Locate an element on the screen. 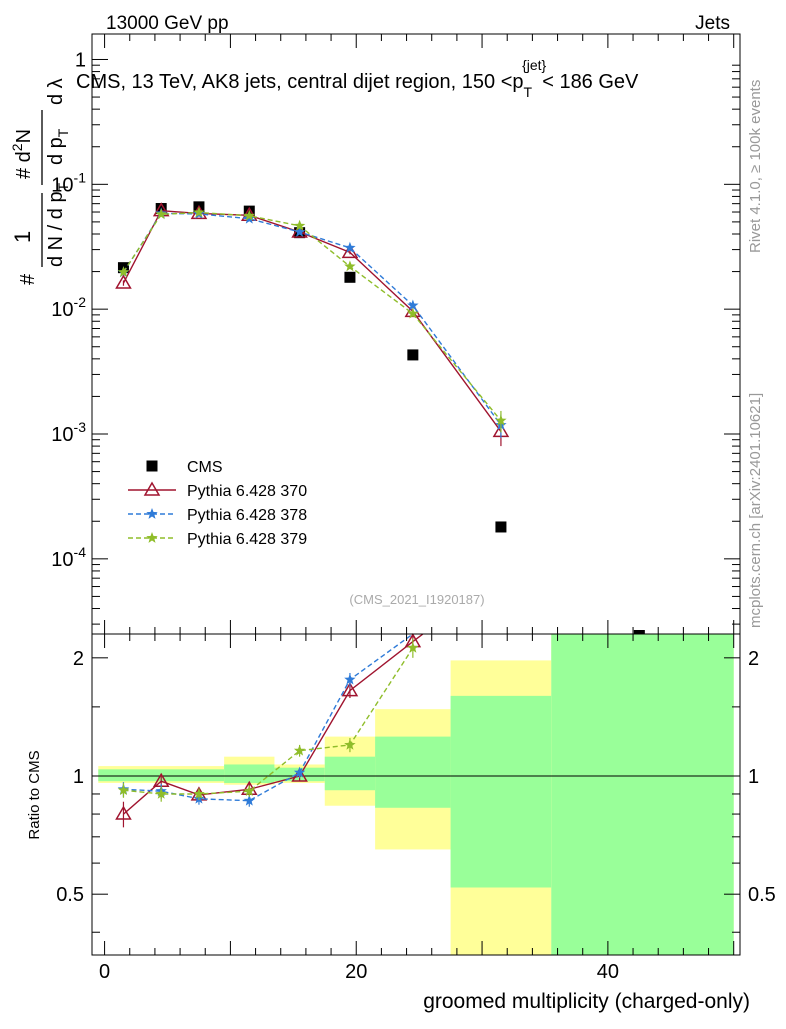 The image size is (786, 1029). ratio-ytick-label-right-1: 1 is located at coordinates (753, 777).